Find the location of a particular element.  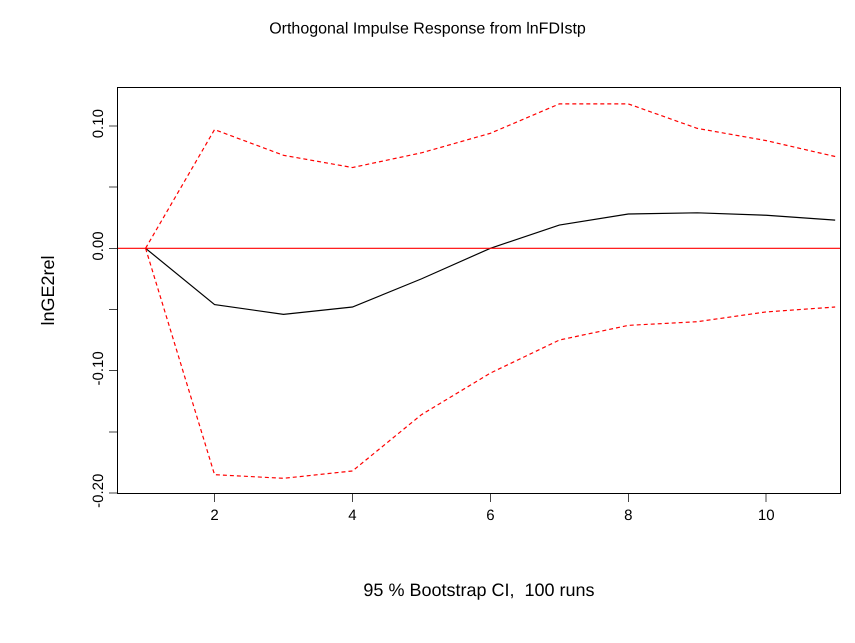

x-tick-label: 2 is located at coordinates (214, 515).